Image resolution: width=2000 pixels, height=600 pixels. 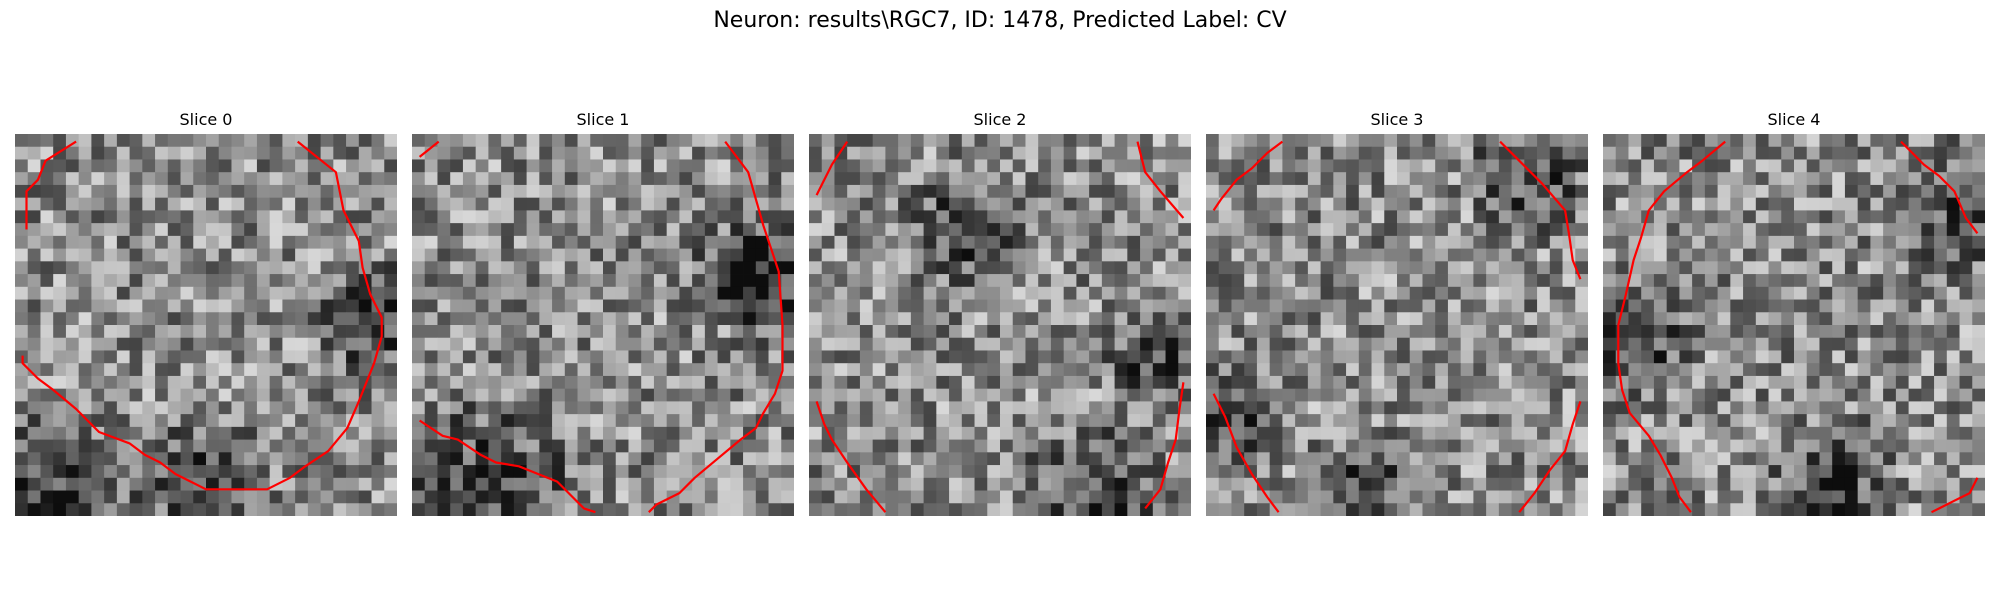 I want to click on slice-0-title: Slice 0, so click(x=206, y=119).